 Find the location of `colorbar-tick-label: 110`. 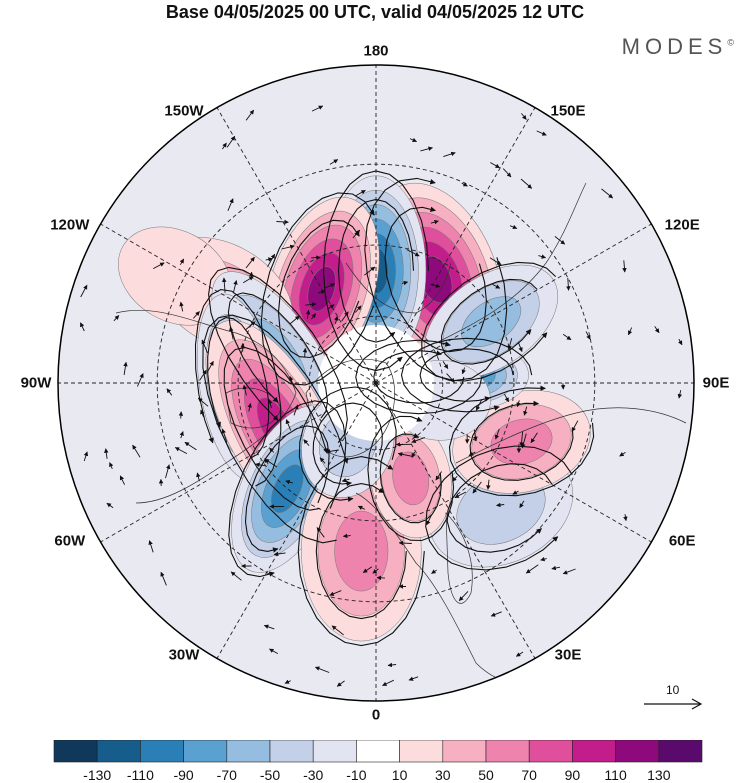

colorbar-tick-label: 110 is located at coordinates (615, 775).